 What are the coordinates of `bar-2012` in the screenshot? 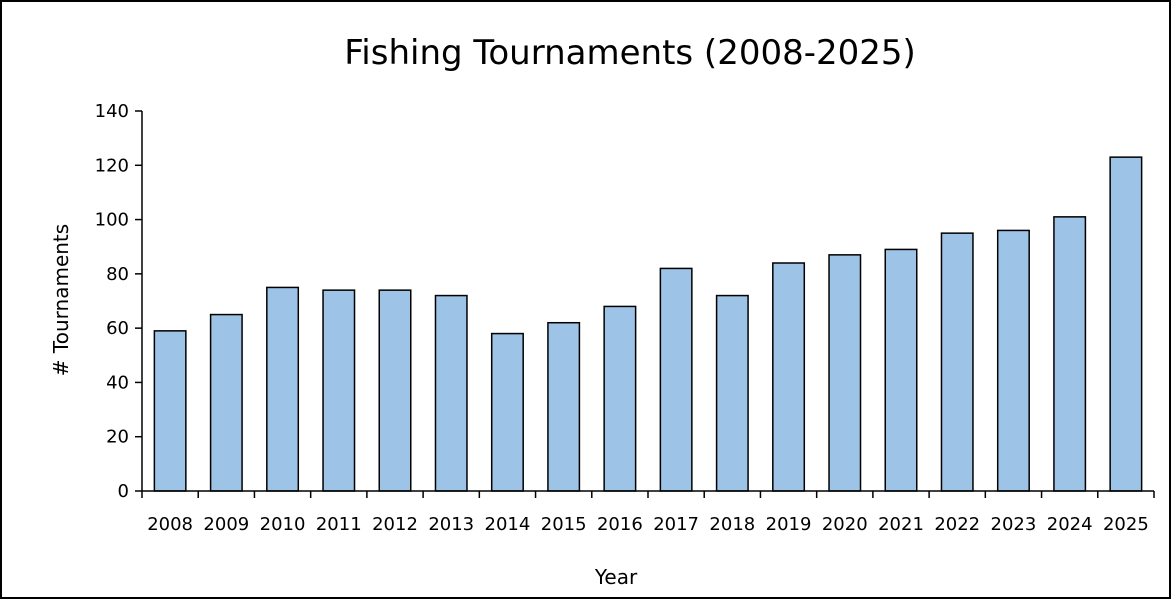 It's located at (395, 390).